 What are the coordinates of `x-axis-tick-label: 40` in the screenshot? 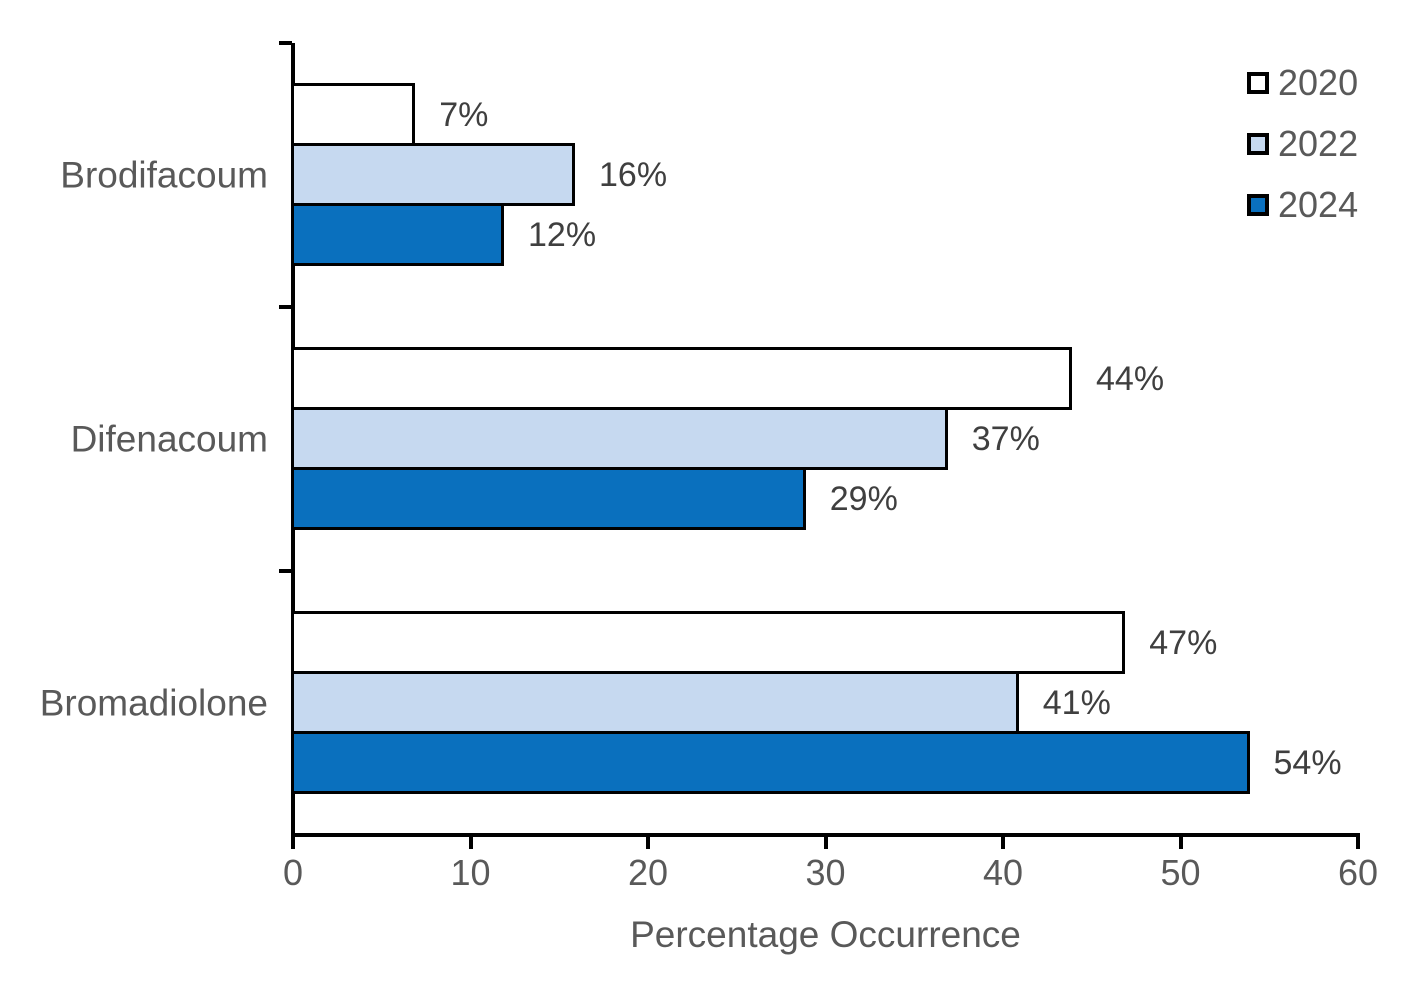 It's located at (1003, 872).